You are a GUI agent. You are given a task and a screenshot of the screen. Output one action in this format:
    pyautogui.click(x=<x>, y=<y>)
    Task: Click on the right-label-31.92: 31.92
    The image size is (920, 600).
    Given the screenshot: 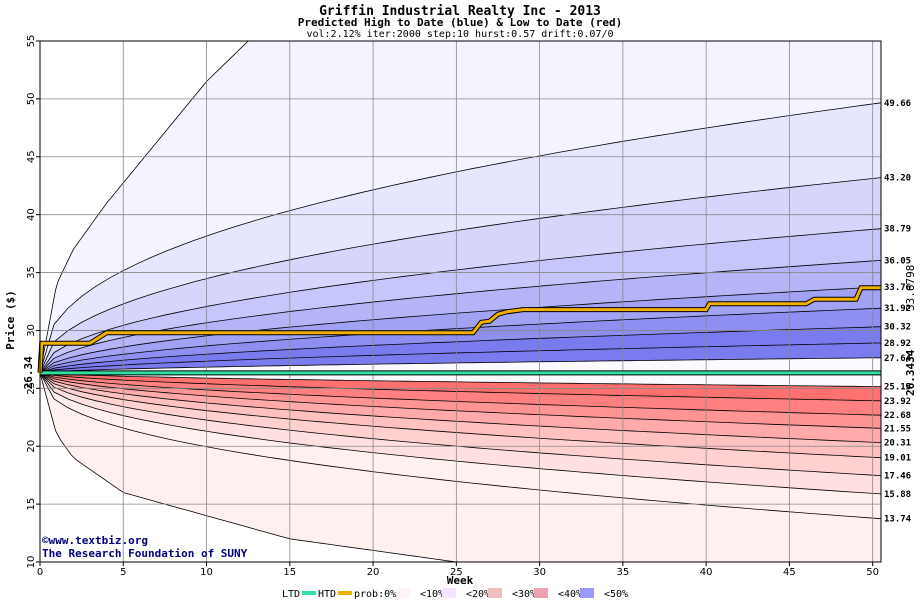 What is the action you would take?
    pyautogui.click(x=897, y=309)
    